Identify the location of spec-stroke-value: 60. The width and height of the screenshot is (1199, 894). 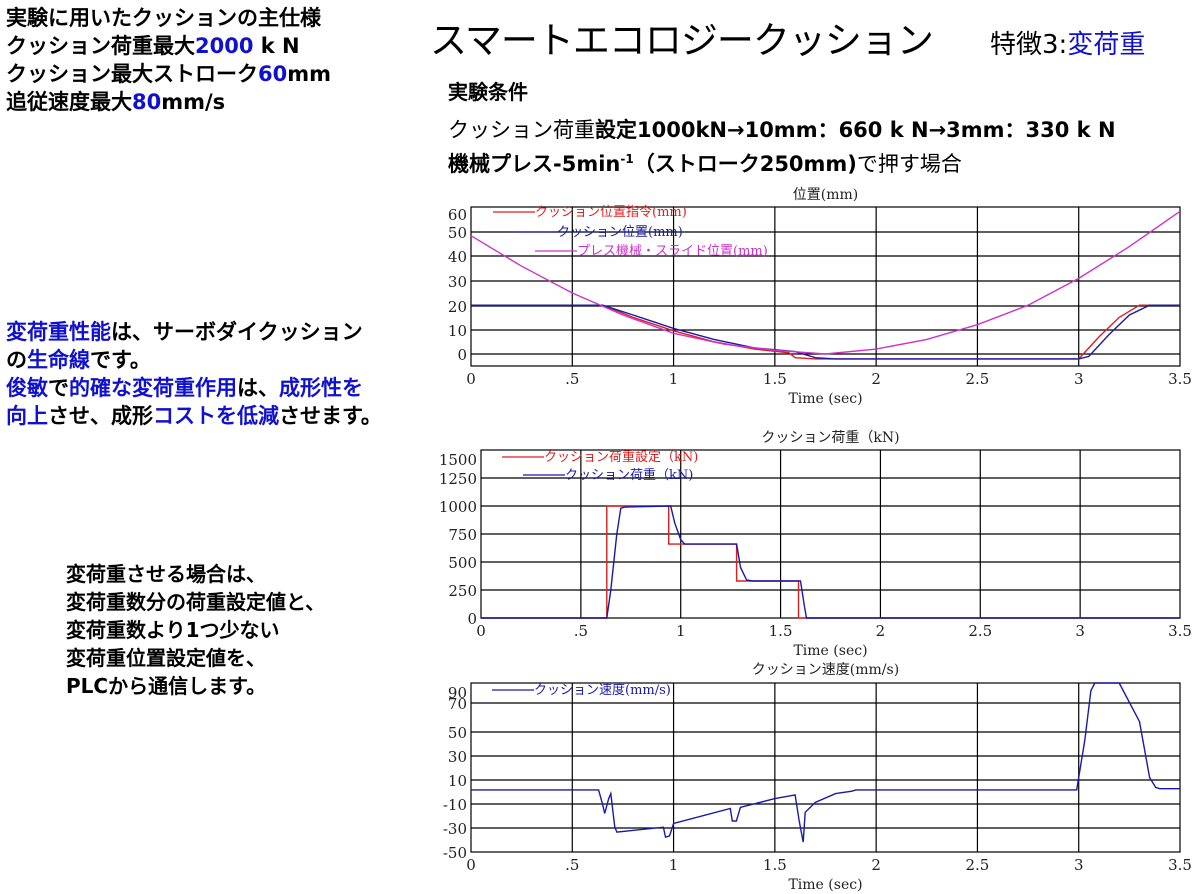
(273, 74).